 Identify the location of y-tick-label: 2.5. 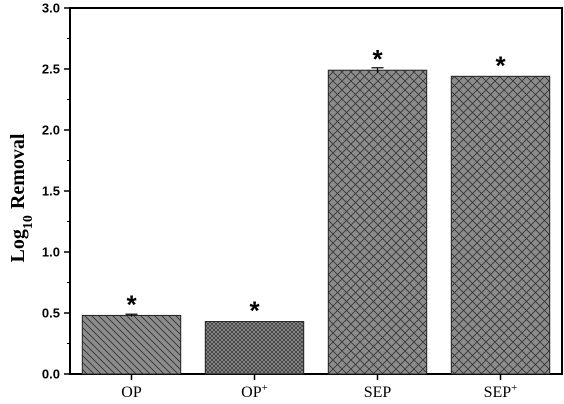
(51, 69).